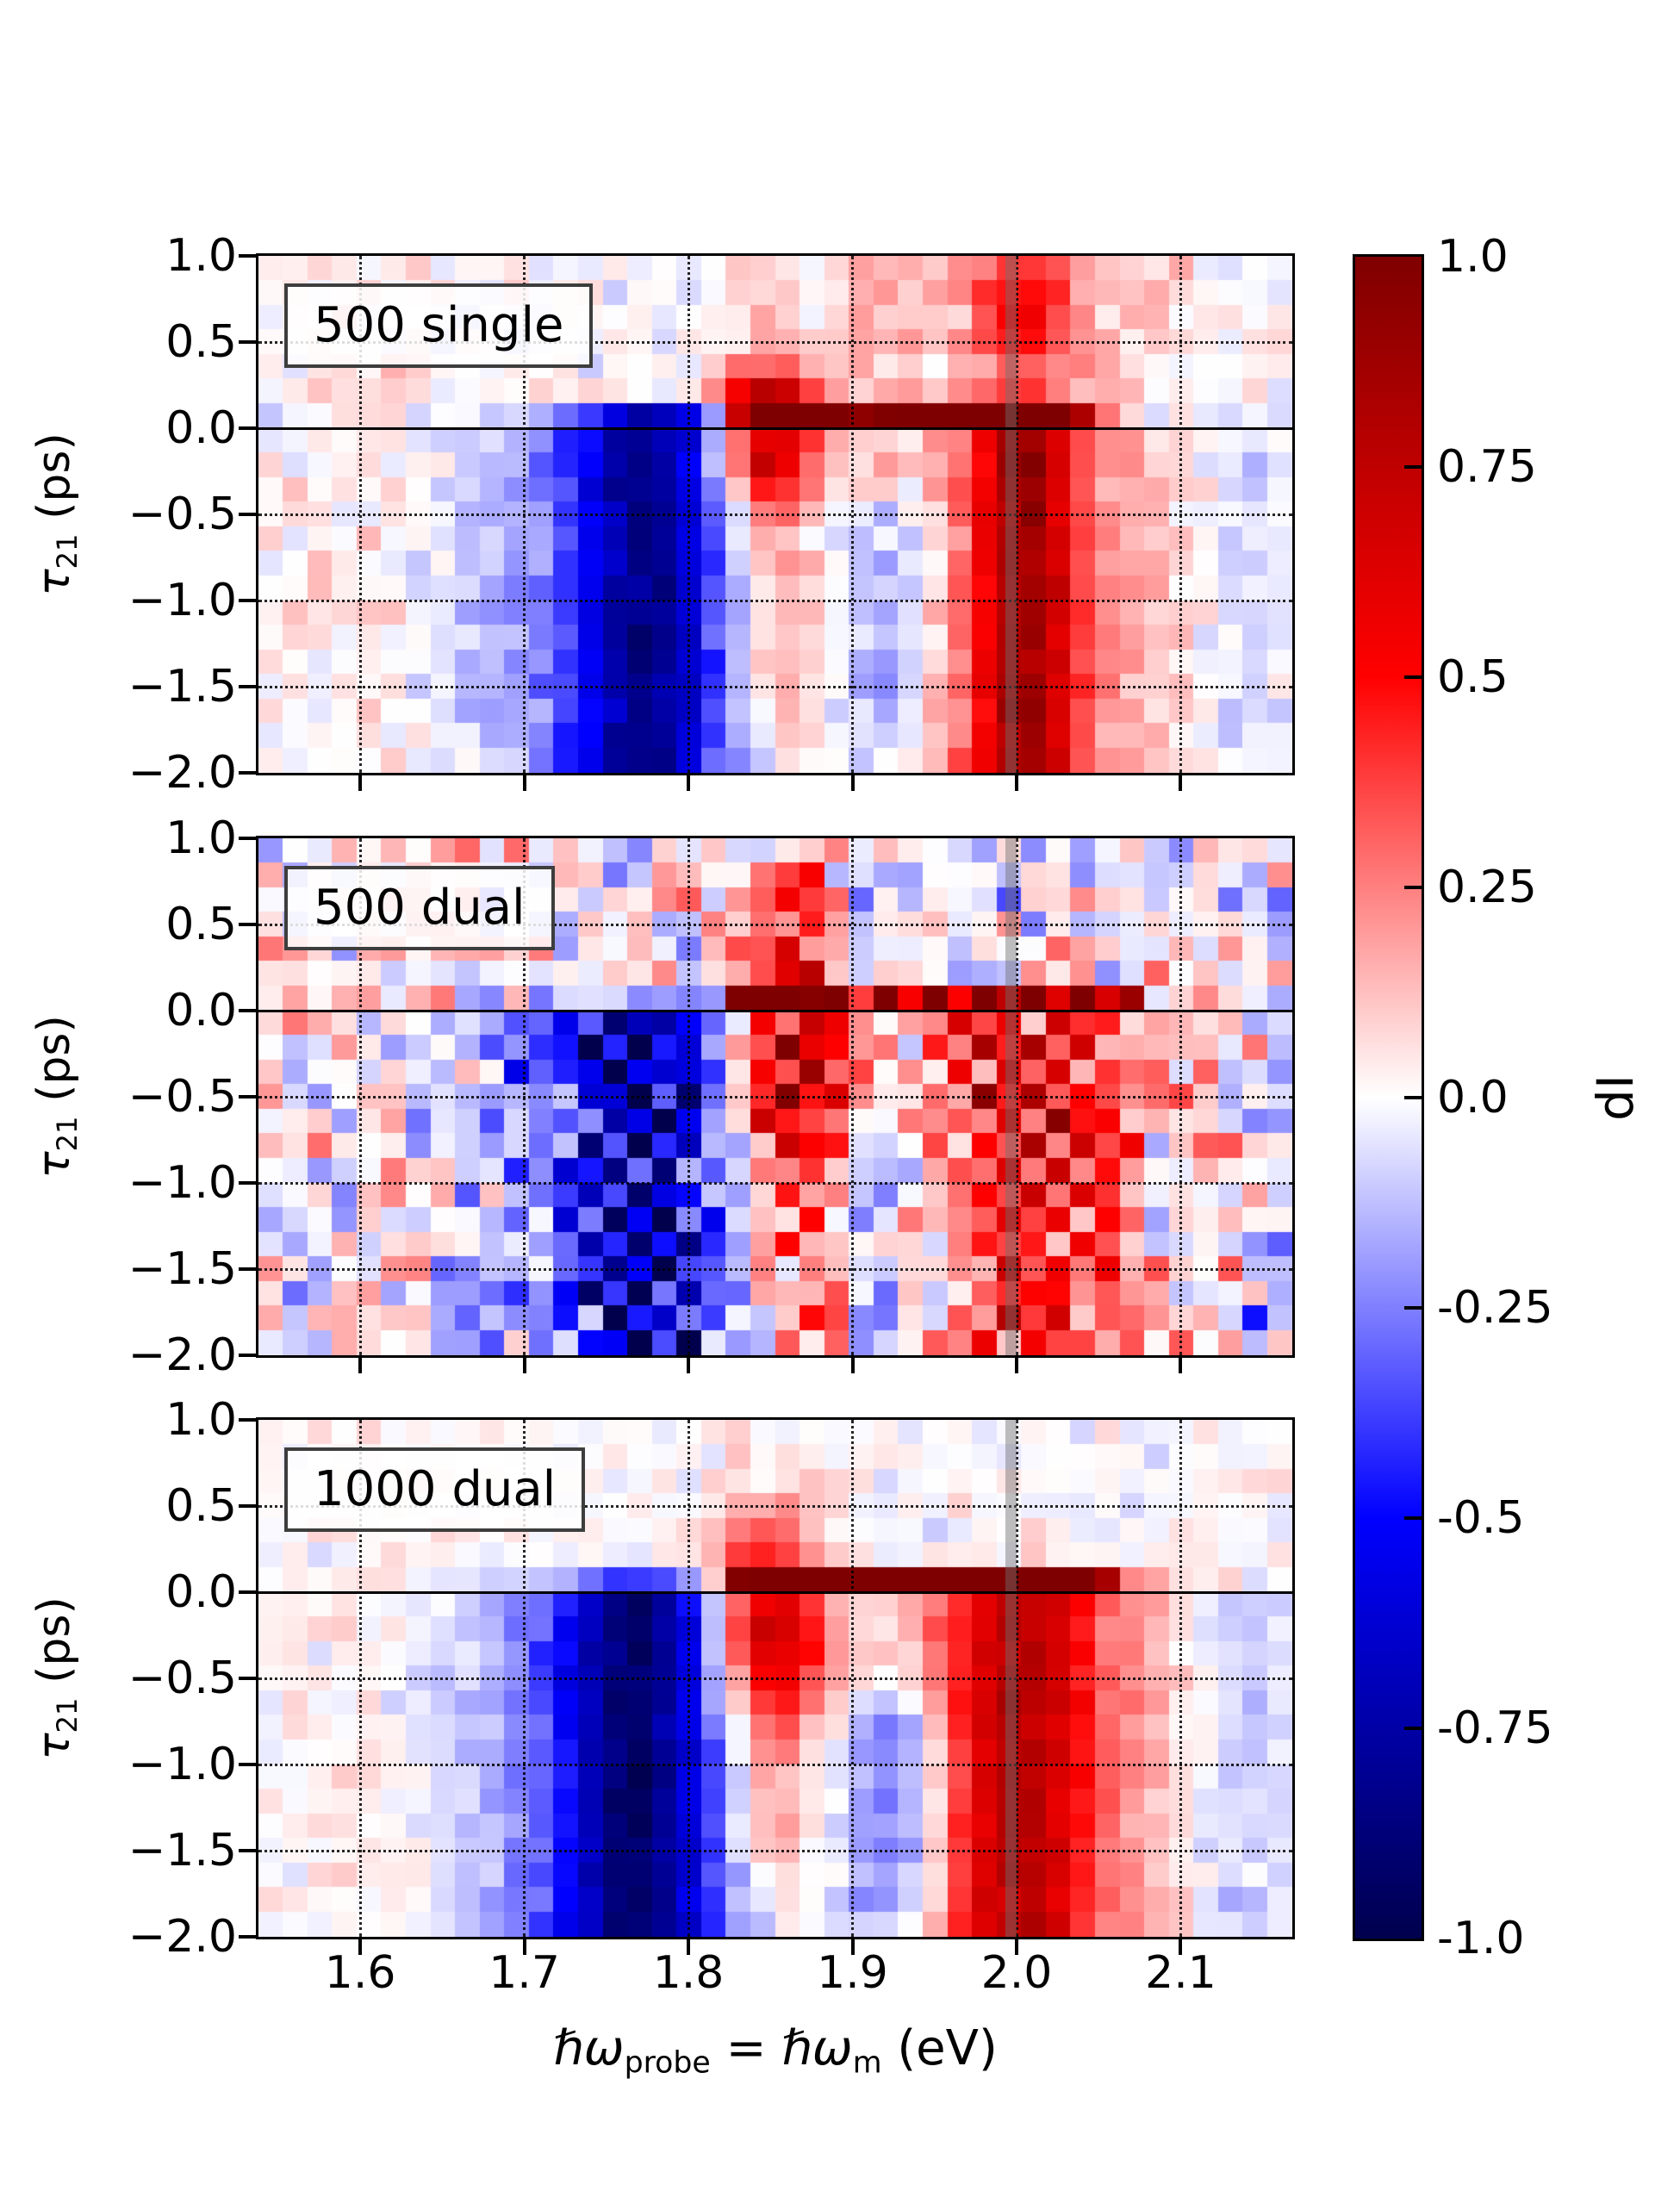  I want to click on y-axis-label-bottom: τ21 (ps), so click(56, 1679).